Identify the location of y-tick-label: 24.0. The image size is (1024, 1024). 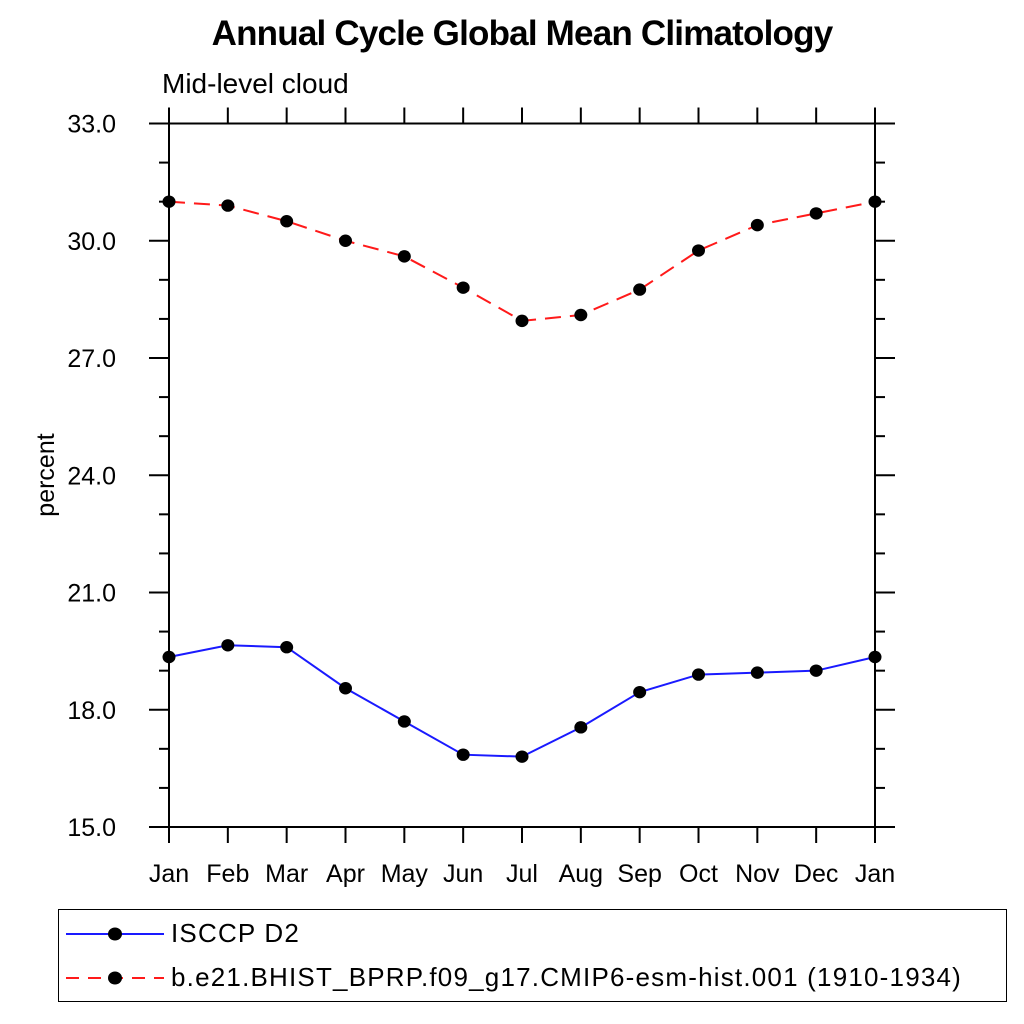
(91, 476).